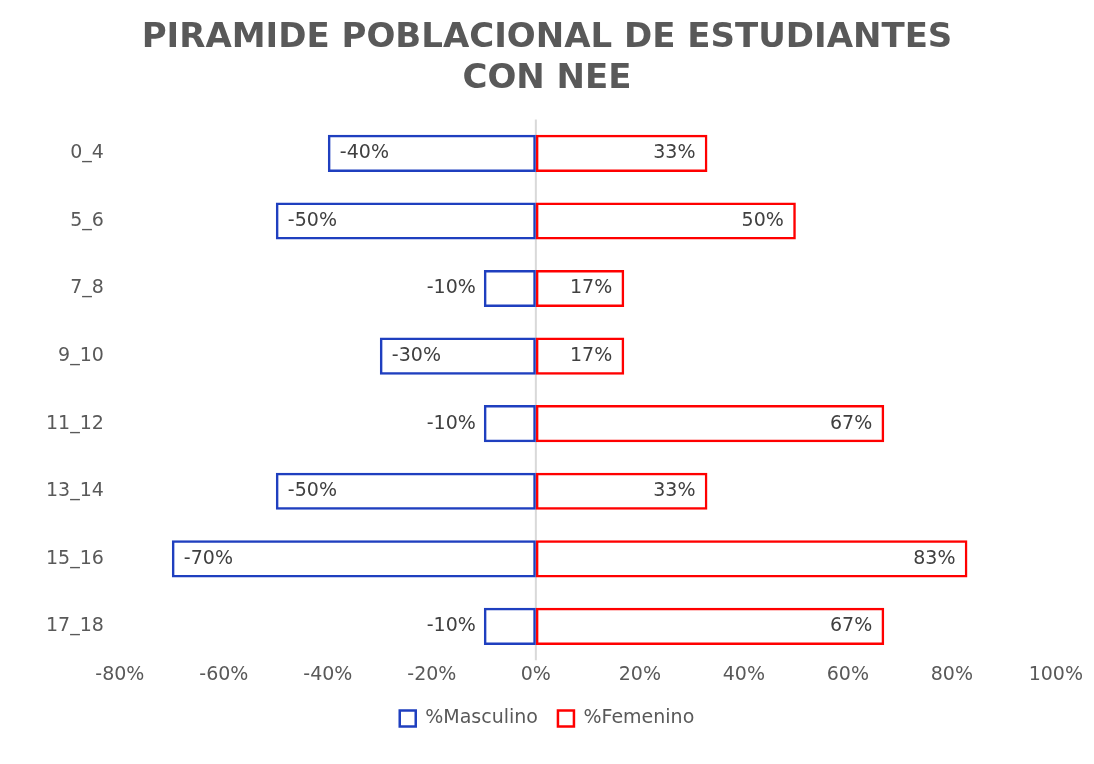  What do you see at coordinates (328, 672) in the screenshot?
I see `x-tick-label: -40%` at bounding box center [328, 672].